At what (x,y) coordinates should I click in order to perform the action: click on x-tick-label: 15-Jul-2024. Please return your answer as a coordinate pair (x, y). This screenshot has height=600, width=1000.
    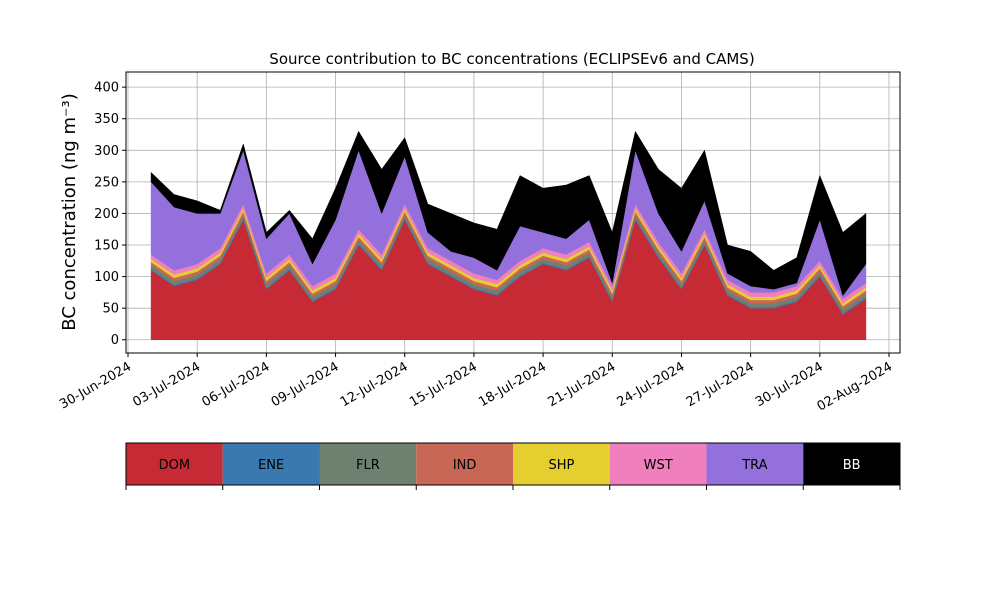
    Looking at the image, I should click on (443, 384).